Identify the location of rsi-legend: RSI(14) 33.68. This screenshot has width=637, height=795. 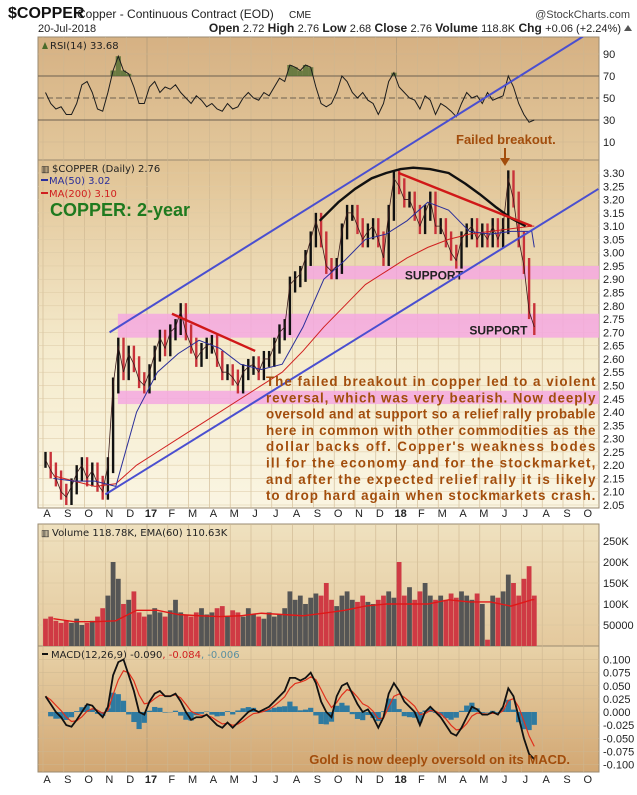
(80, 46).